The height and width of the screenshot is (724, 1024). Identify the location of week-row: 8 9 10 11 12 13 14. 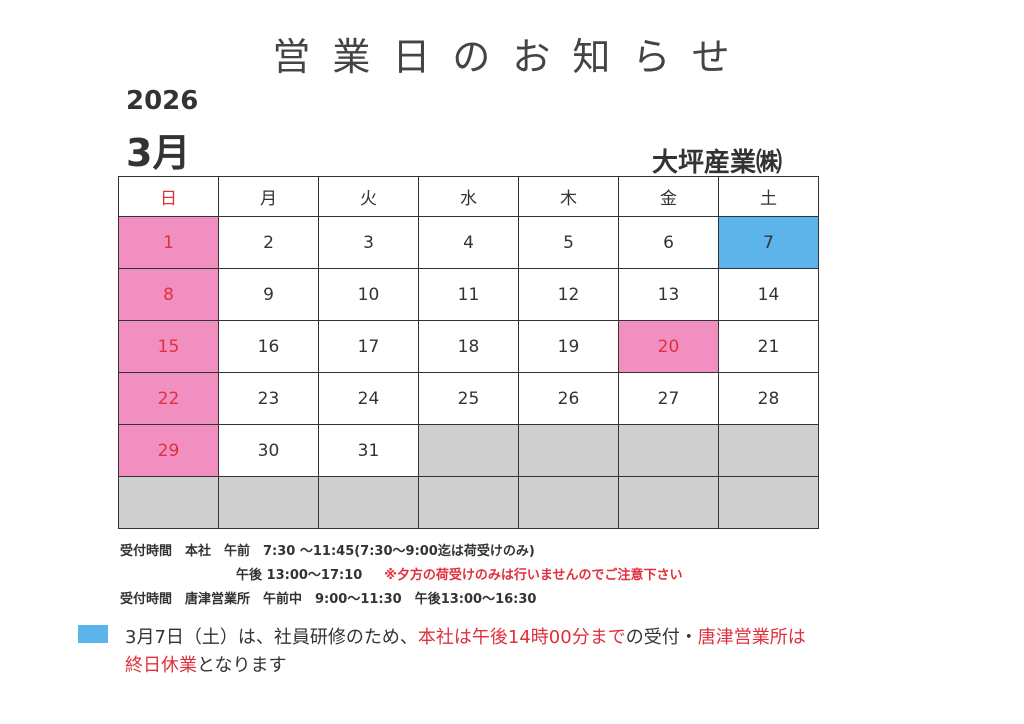
(468, 294).